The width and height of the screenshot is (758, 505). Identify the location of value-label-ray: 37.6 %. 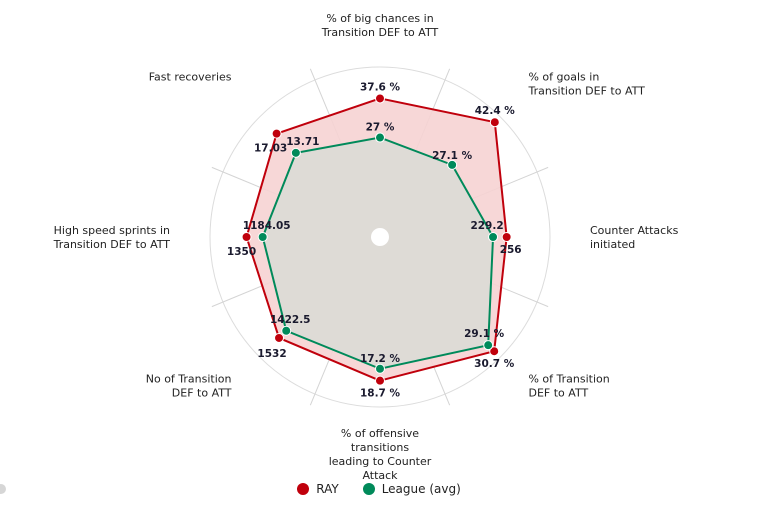
(380, 87).